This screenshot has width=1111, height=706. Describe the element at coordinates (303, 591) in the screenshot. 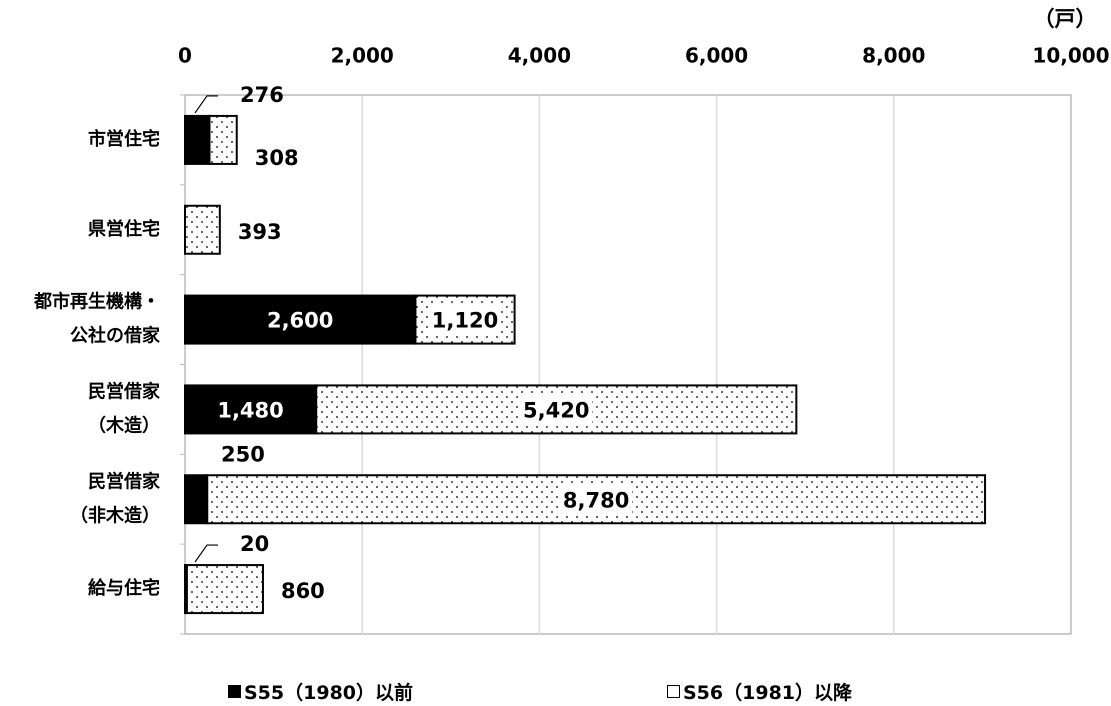

I see `data-label-s56: 860` at that location.